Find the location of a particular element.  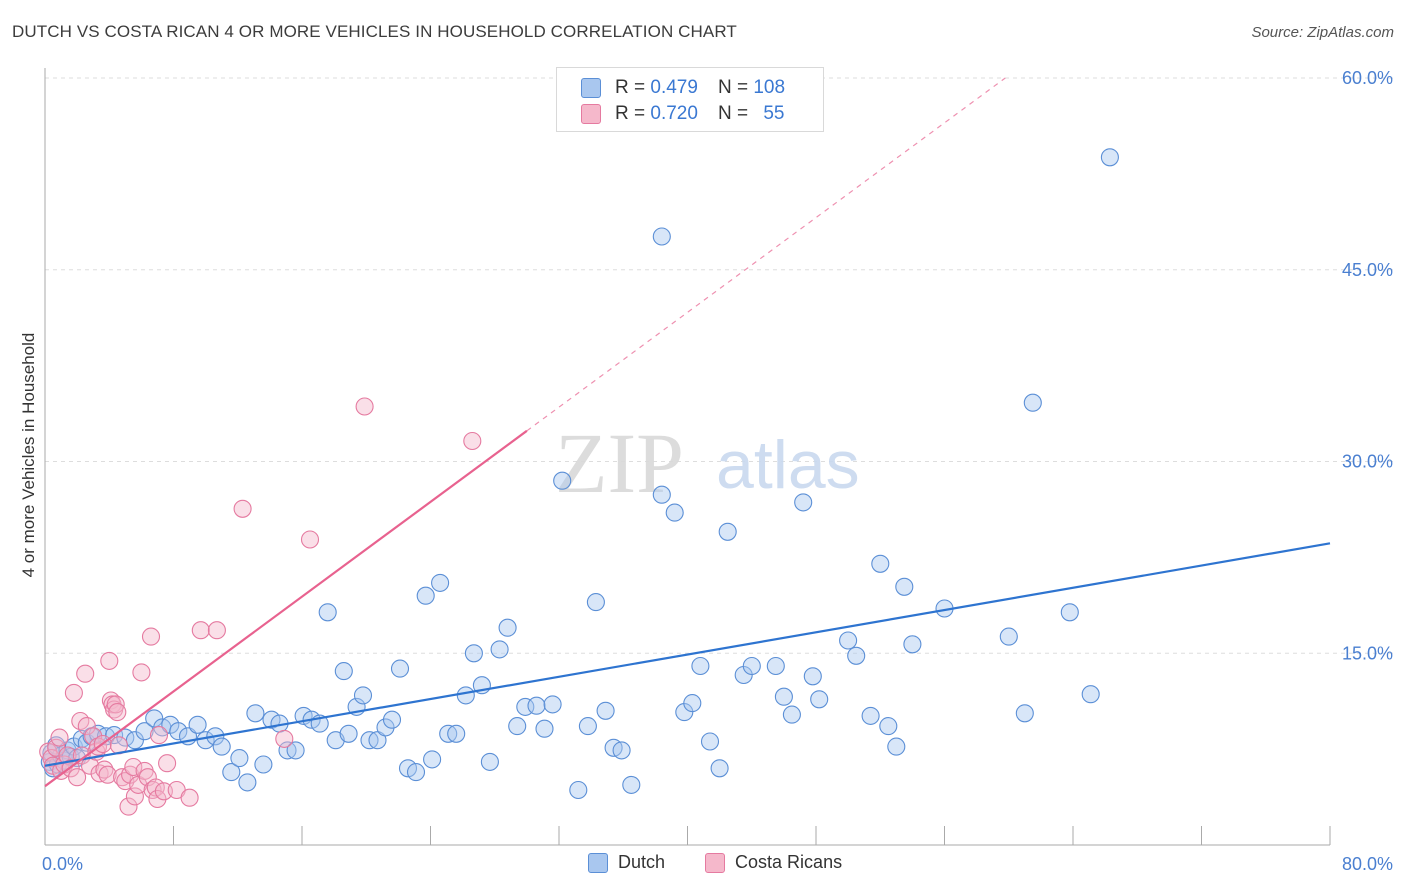

y-tick-label: 60.0% is located at coordinates (1367, 78).